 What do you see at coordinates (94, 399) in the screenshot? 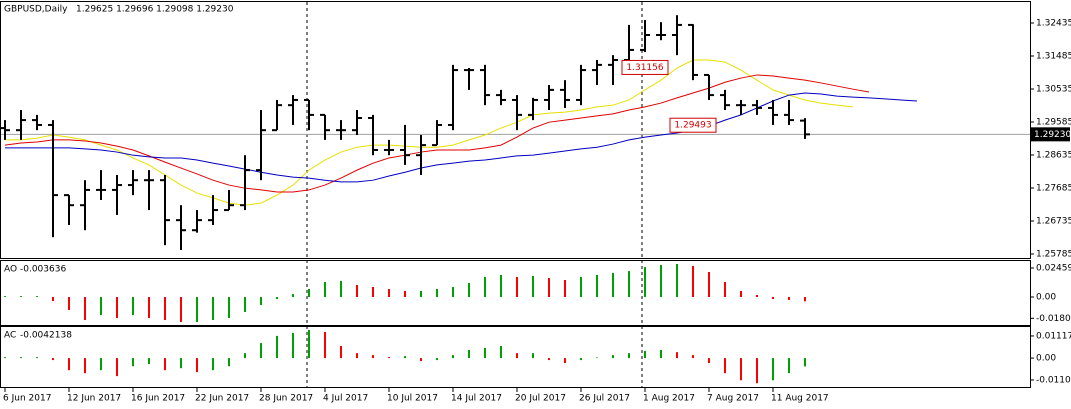
I see `x-tick-label: 12 Jun 2017` at bounding box center [94, 399].